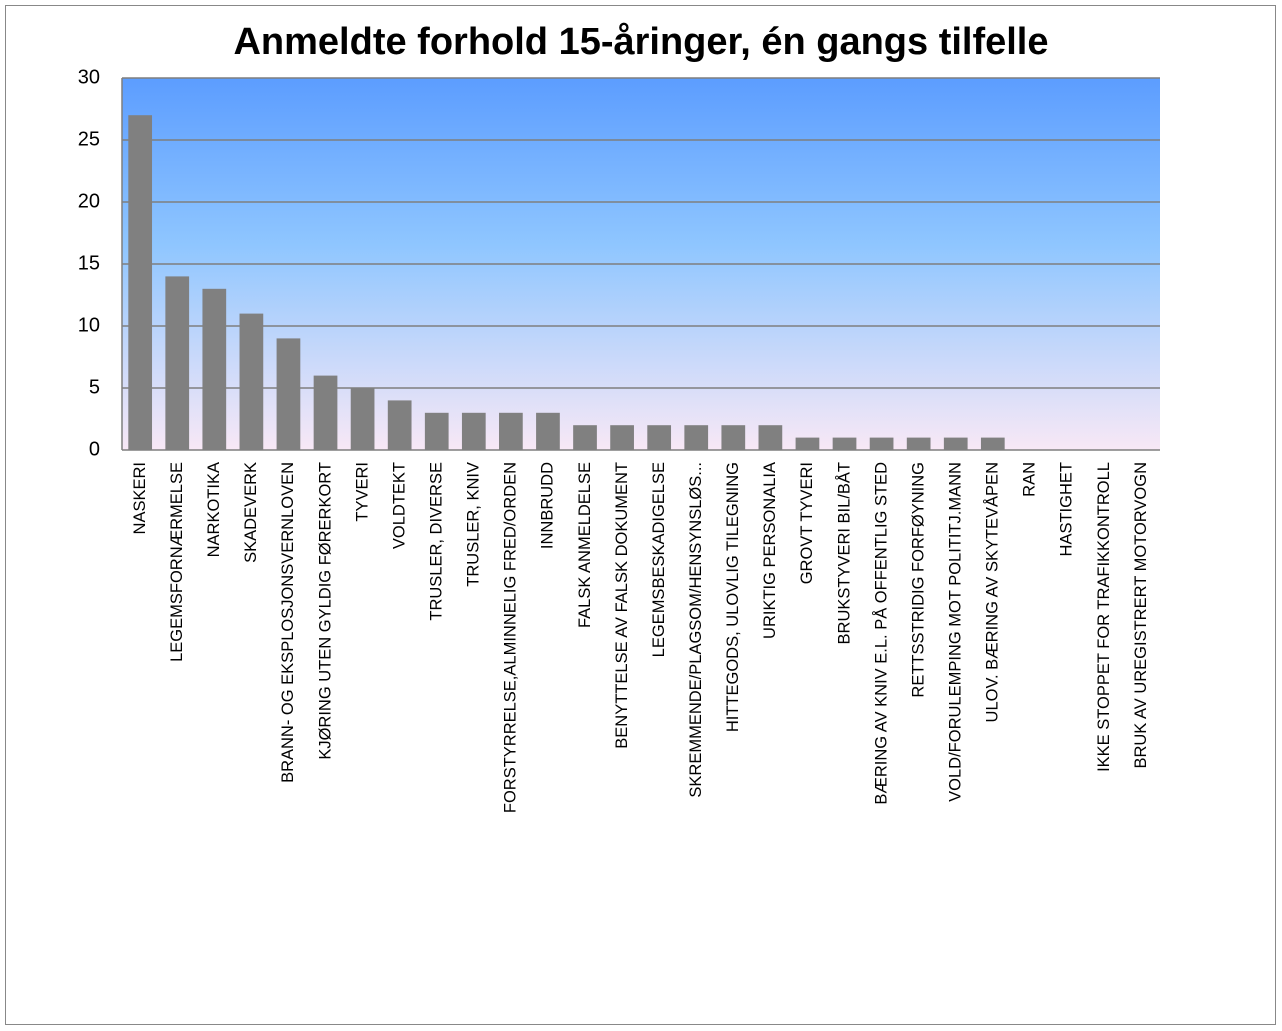 The height and width of the screenshot is (1031, 1282). I want to click on y-tick-label: 0, so click(94, 449).